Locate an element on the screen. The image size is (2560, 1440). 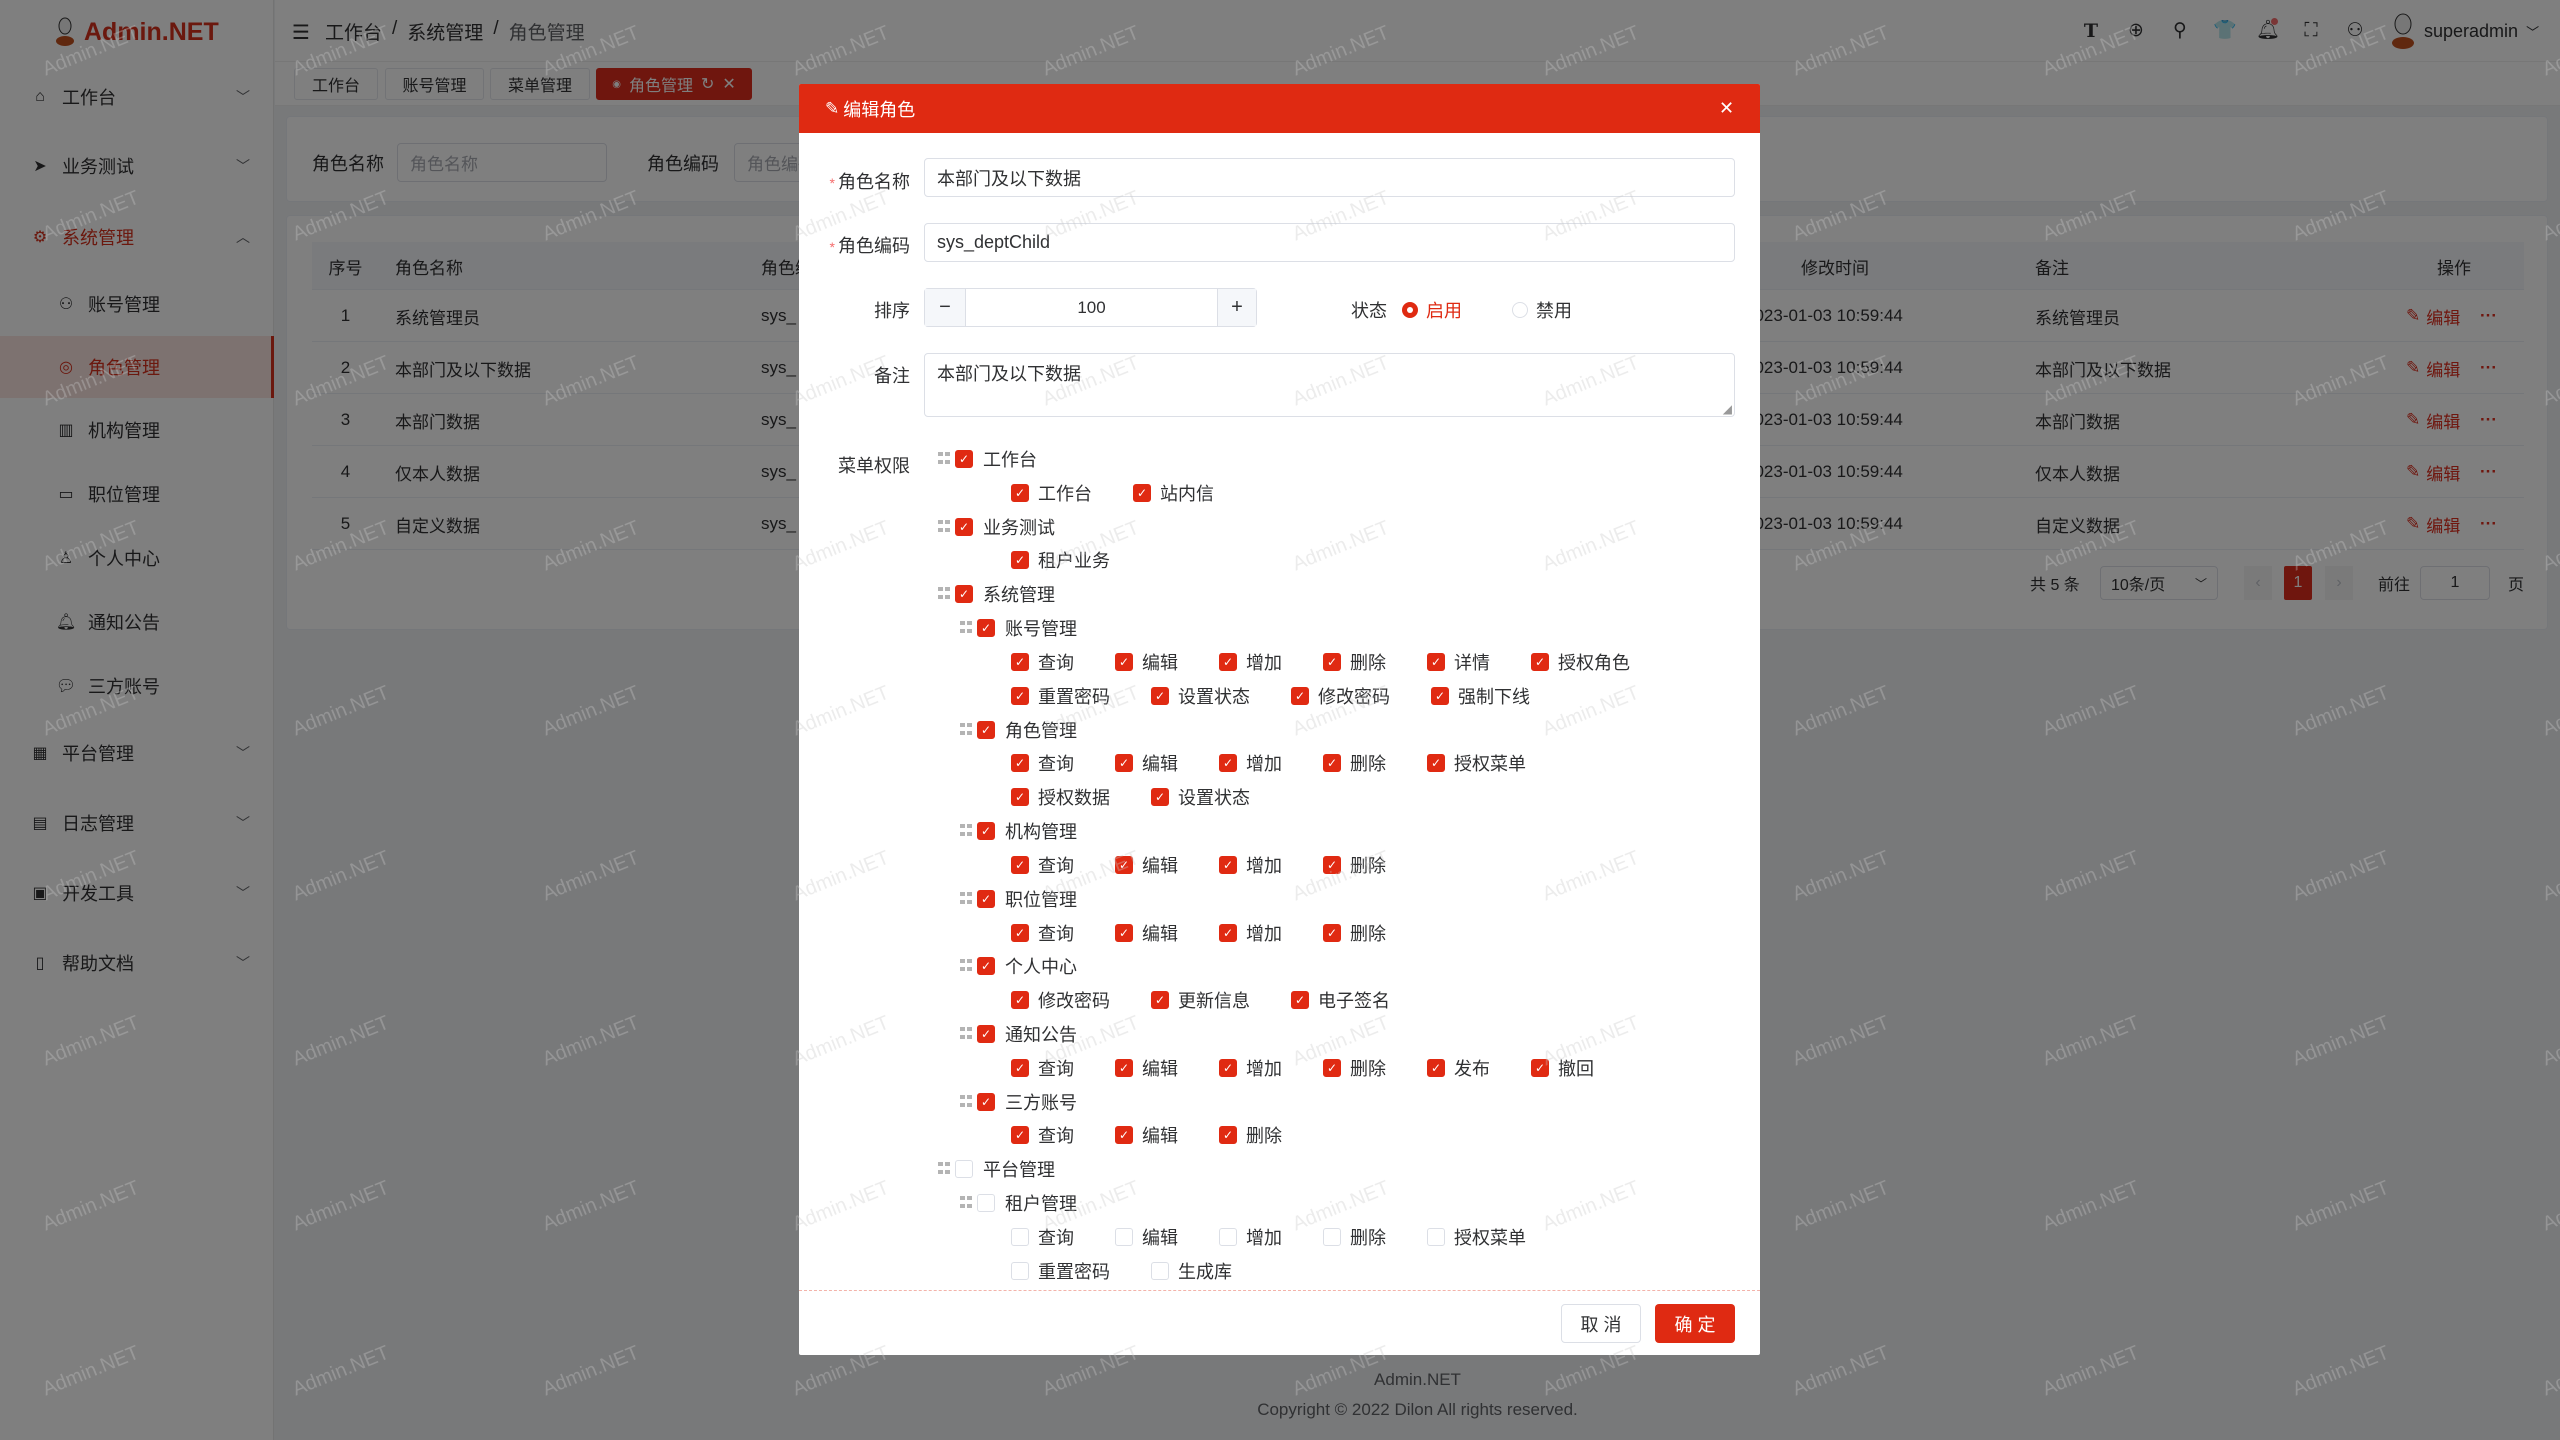
tree-leaf: ✓ 发布 is located at coordinates (1458, 1068).